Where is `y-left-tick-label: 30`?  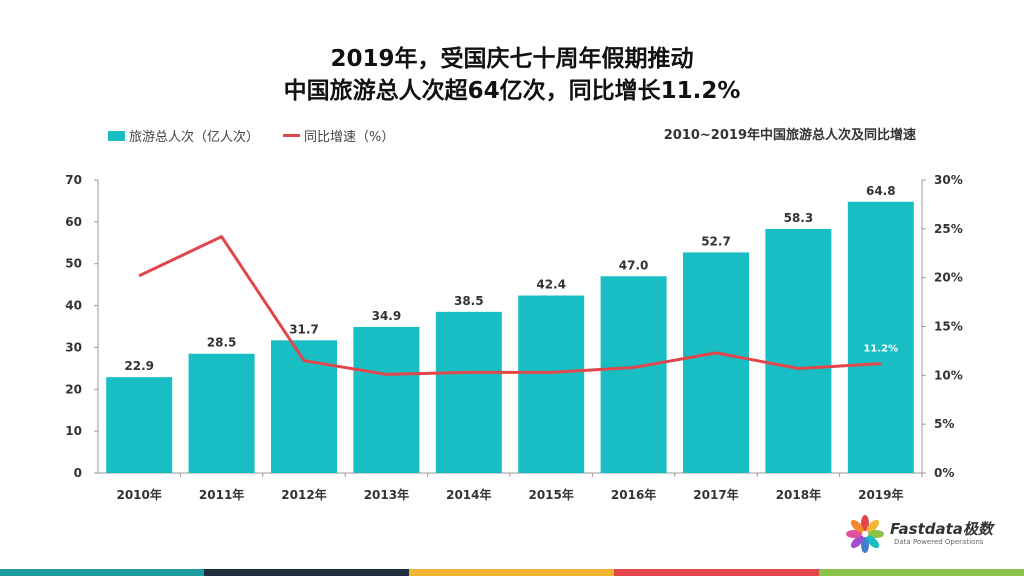
y-left-tick-label: 30 is located at coordinates (73, 347).